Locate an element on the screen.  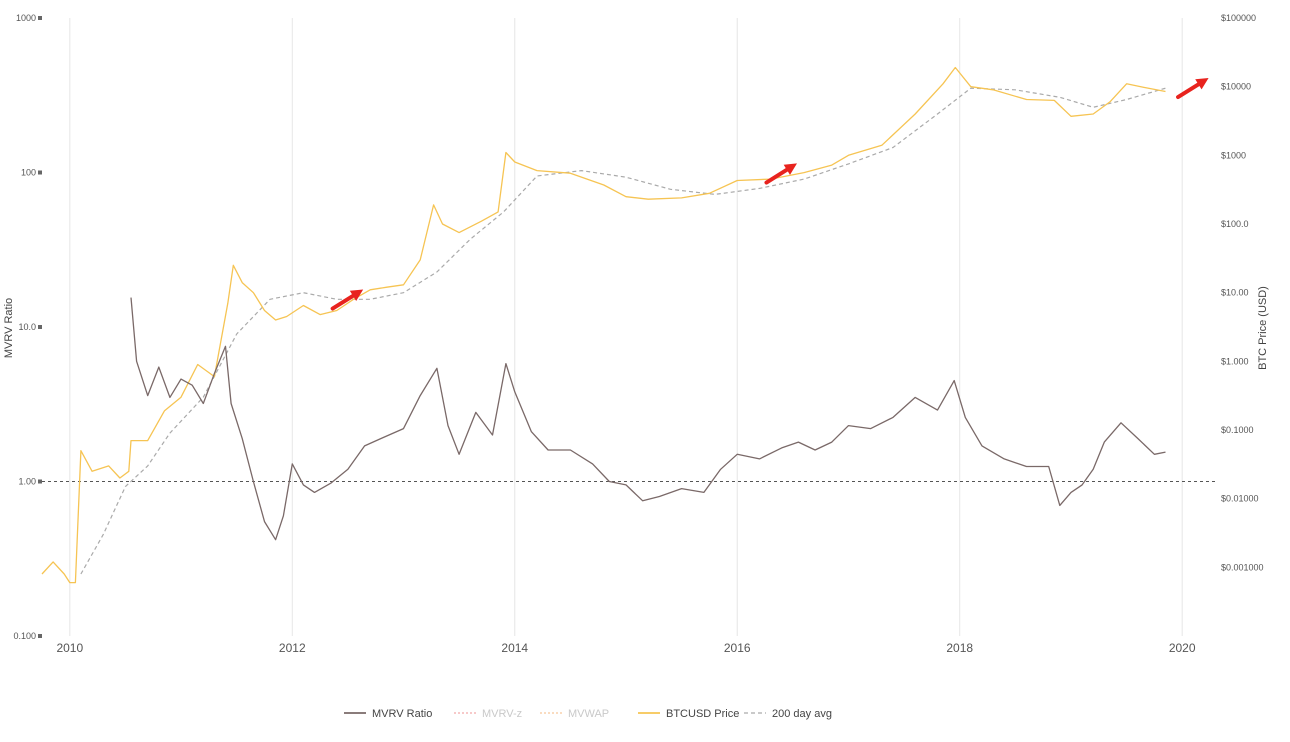
y-right-tick-label: $10000 is located at coordinates (1236, 87).